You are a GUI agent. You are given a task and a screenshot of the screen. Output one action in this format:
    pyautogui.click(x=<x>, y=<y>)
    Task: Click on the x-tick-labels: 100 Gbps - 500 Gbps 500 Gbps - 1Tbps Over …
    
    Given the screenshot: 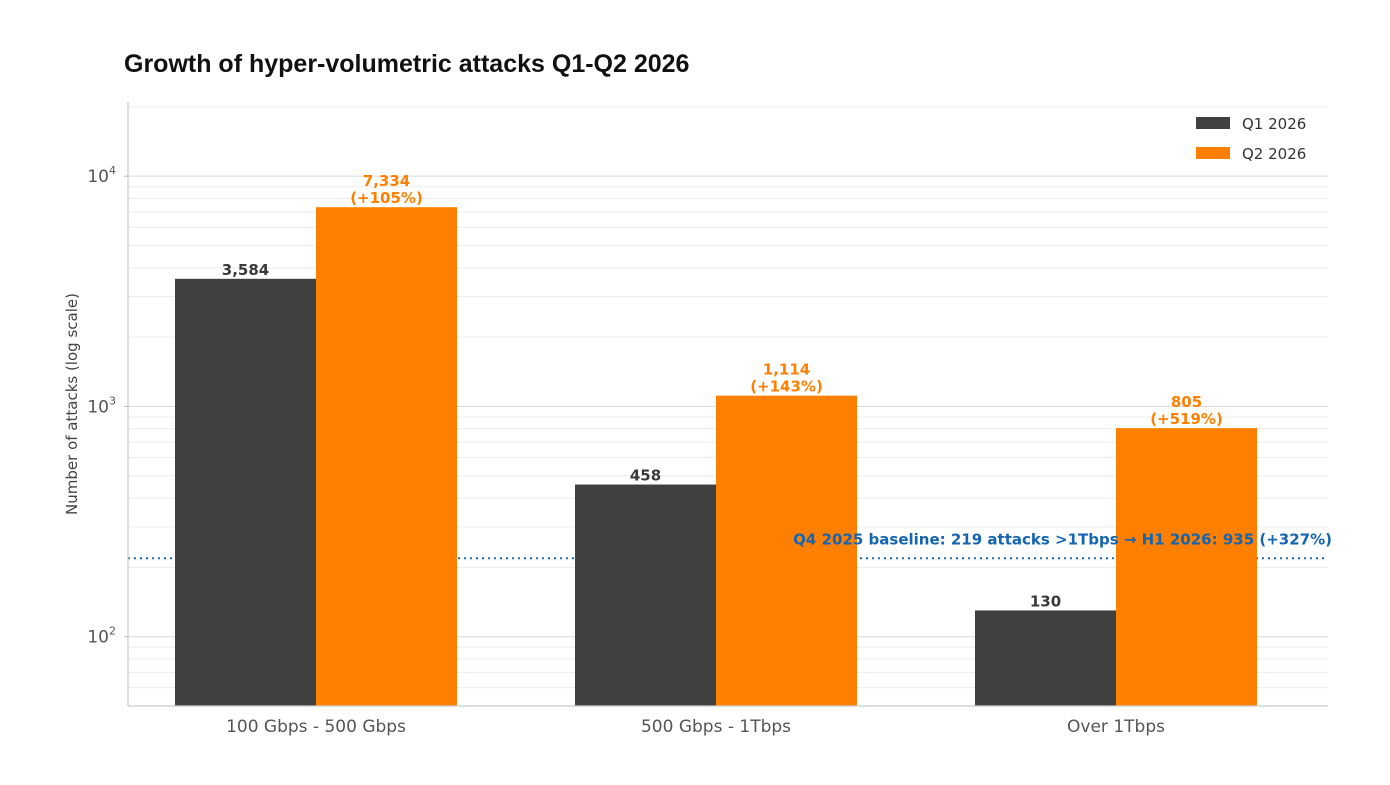 What is the action you would take?
    pyautogui.click(x=695, y=727)
    